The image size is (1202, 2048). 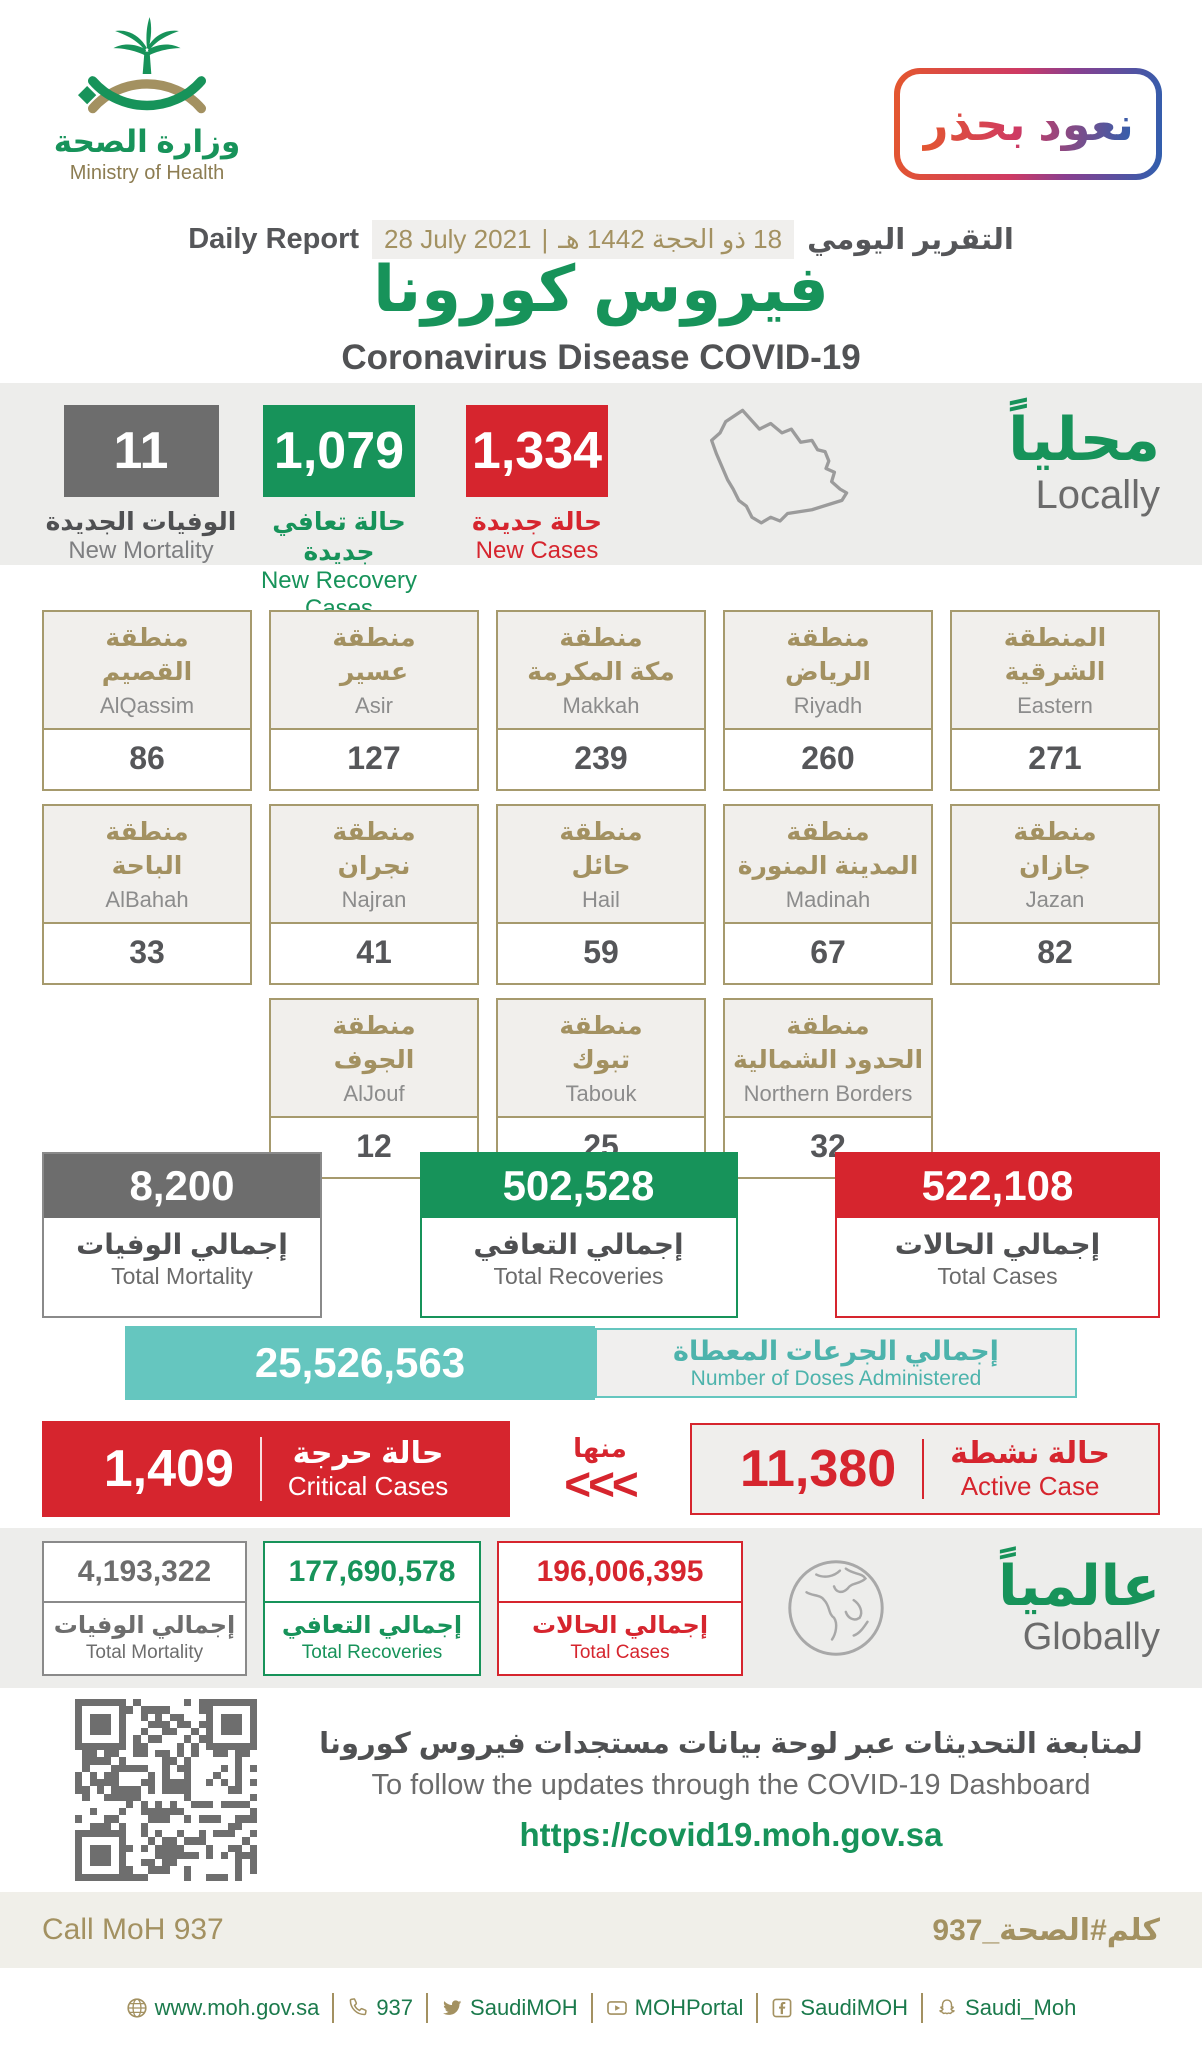 I want to click on report-date: 28 July 2021 | 18 ذو الحجة 1442 هـ, so click(x=583, y=239).